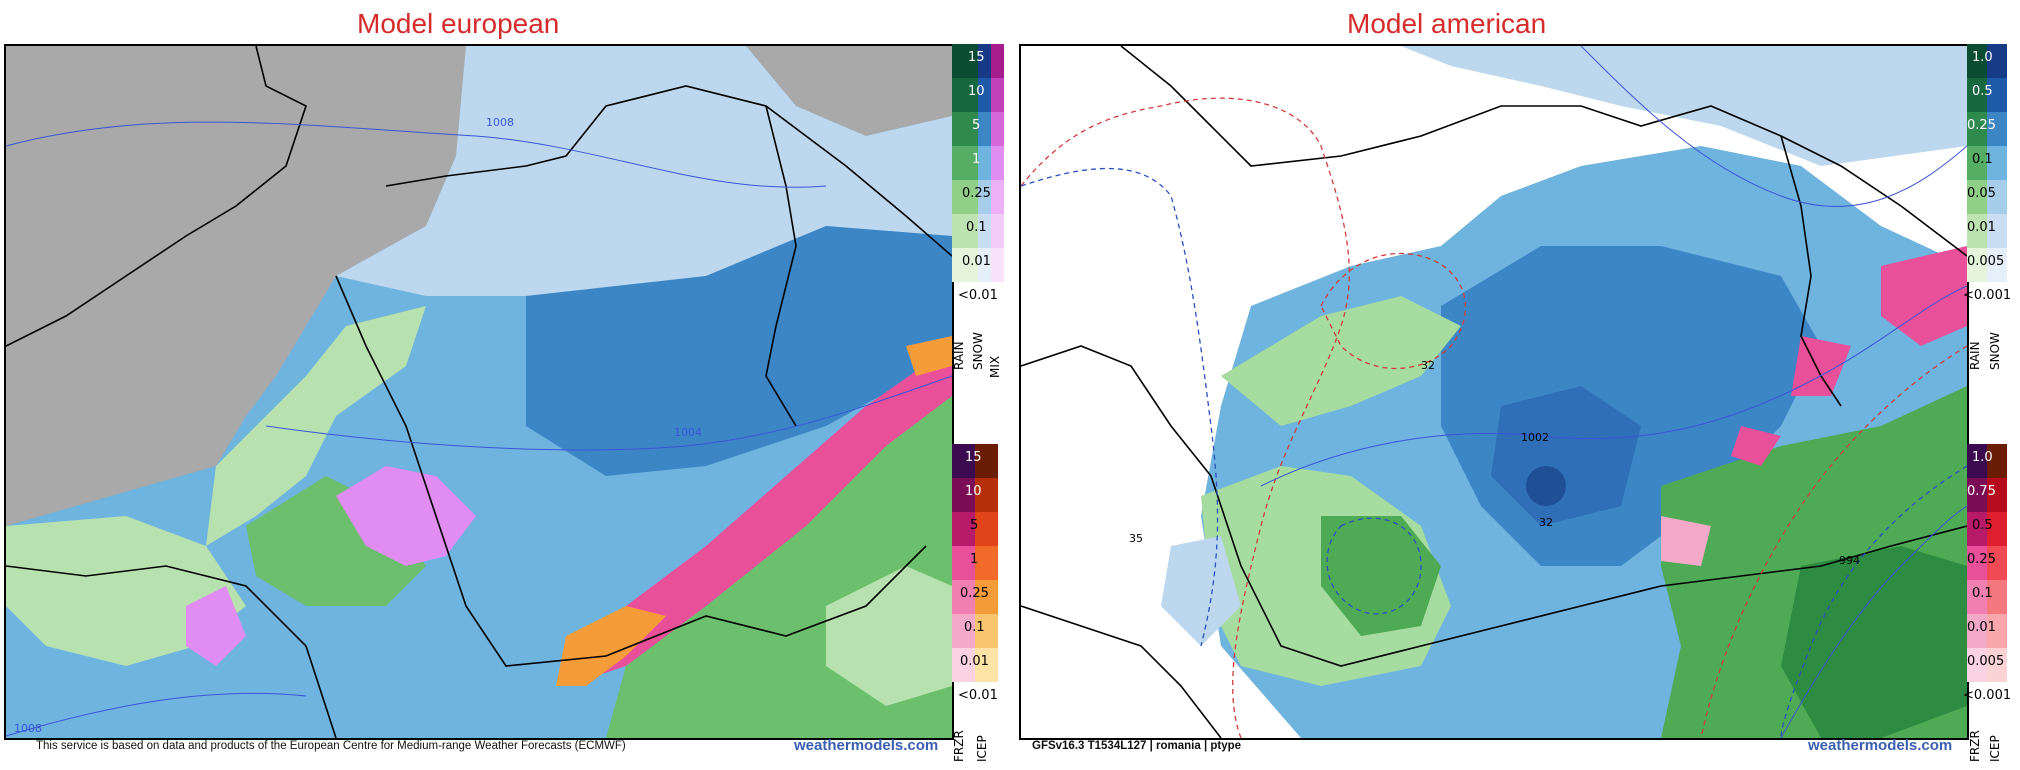  Describe the element at coordinates (1849, 560) in the screenshot. I see `isobar-label: 994` at that location.